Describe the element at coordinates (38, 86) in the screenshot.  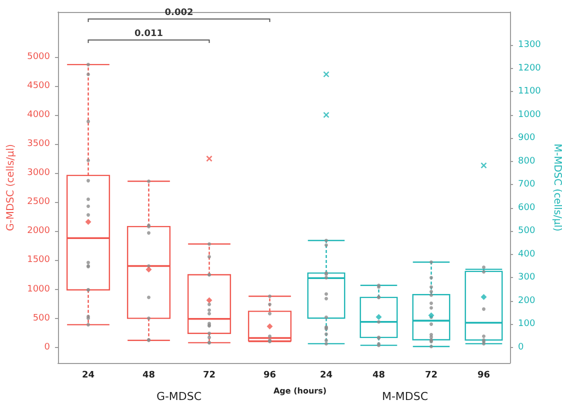
I see `y-tick-label: 4500` at that location.